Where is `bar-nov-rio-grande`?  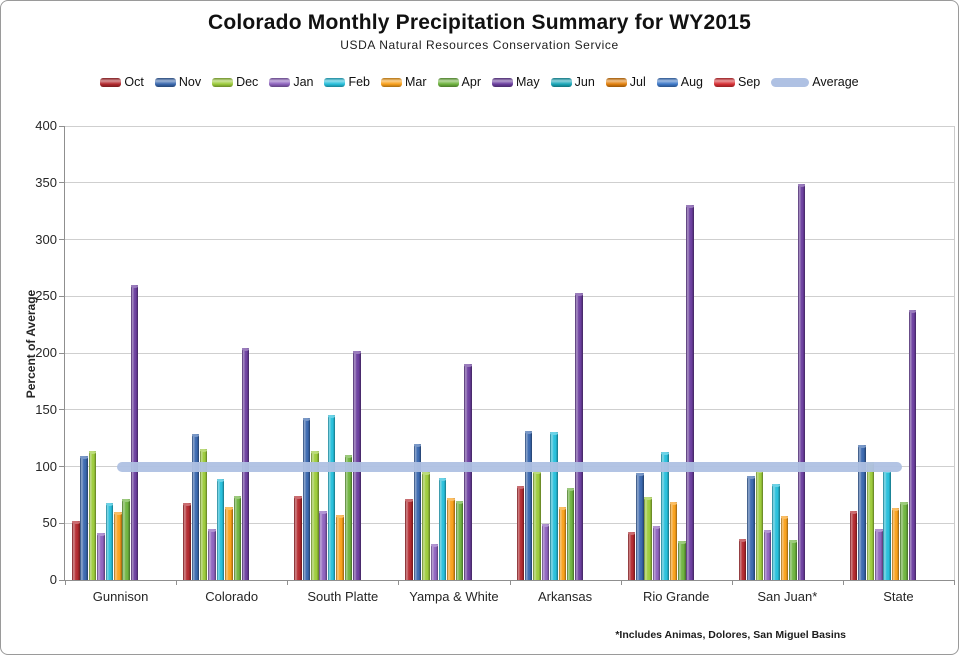 bar-nov-rio-grande is located at coordinates (640, 526).